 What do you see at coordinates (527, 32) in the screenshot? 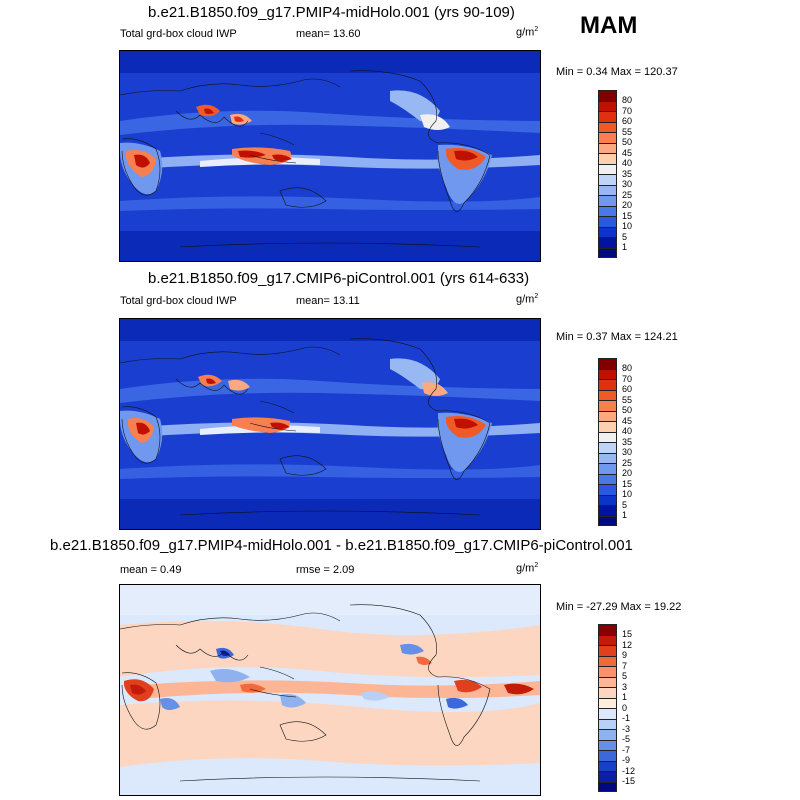
I see `panel-top-units: g/m2` at bounding box center [527, 32].